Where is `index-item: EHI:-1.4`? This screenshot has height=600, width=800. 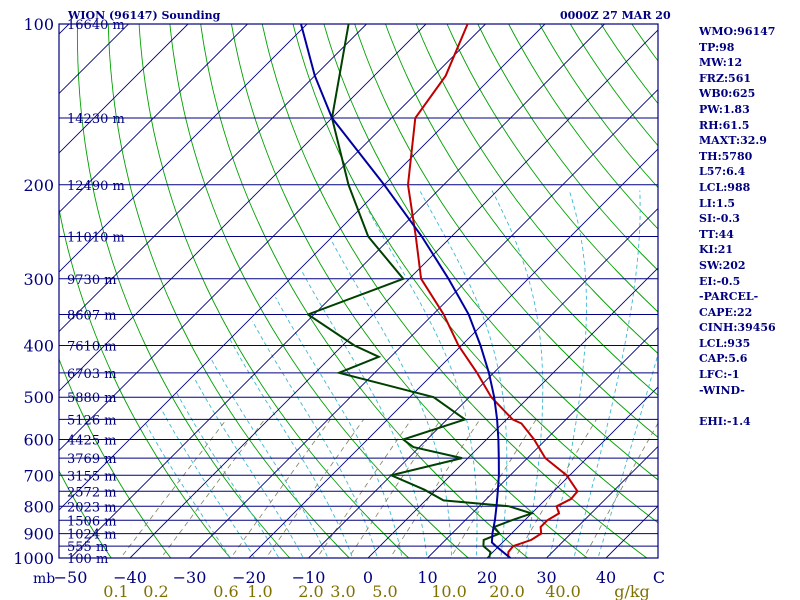
index-item: EHI:-1.4 is located at coordinates (725, 421).